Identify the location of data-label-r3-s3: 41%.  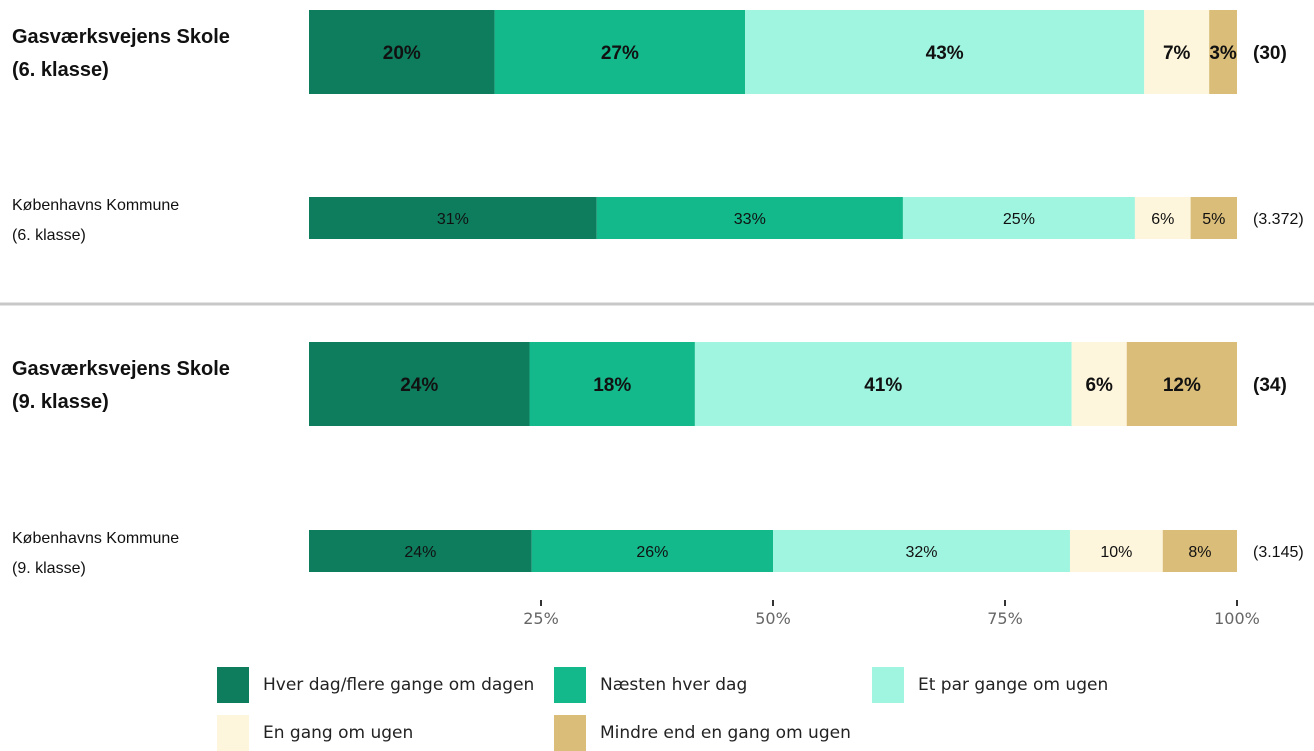
(883, 385).